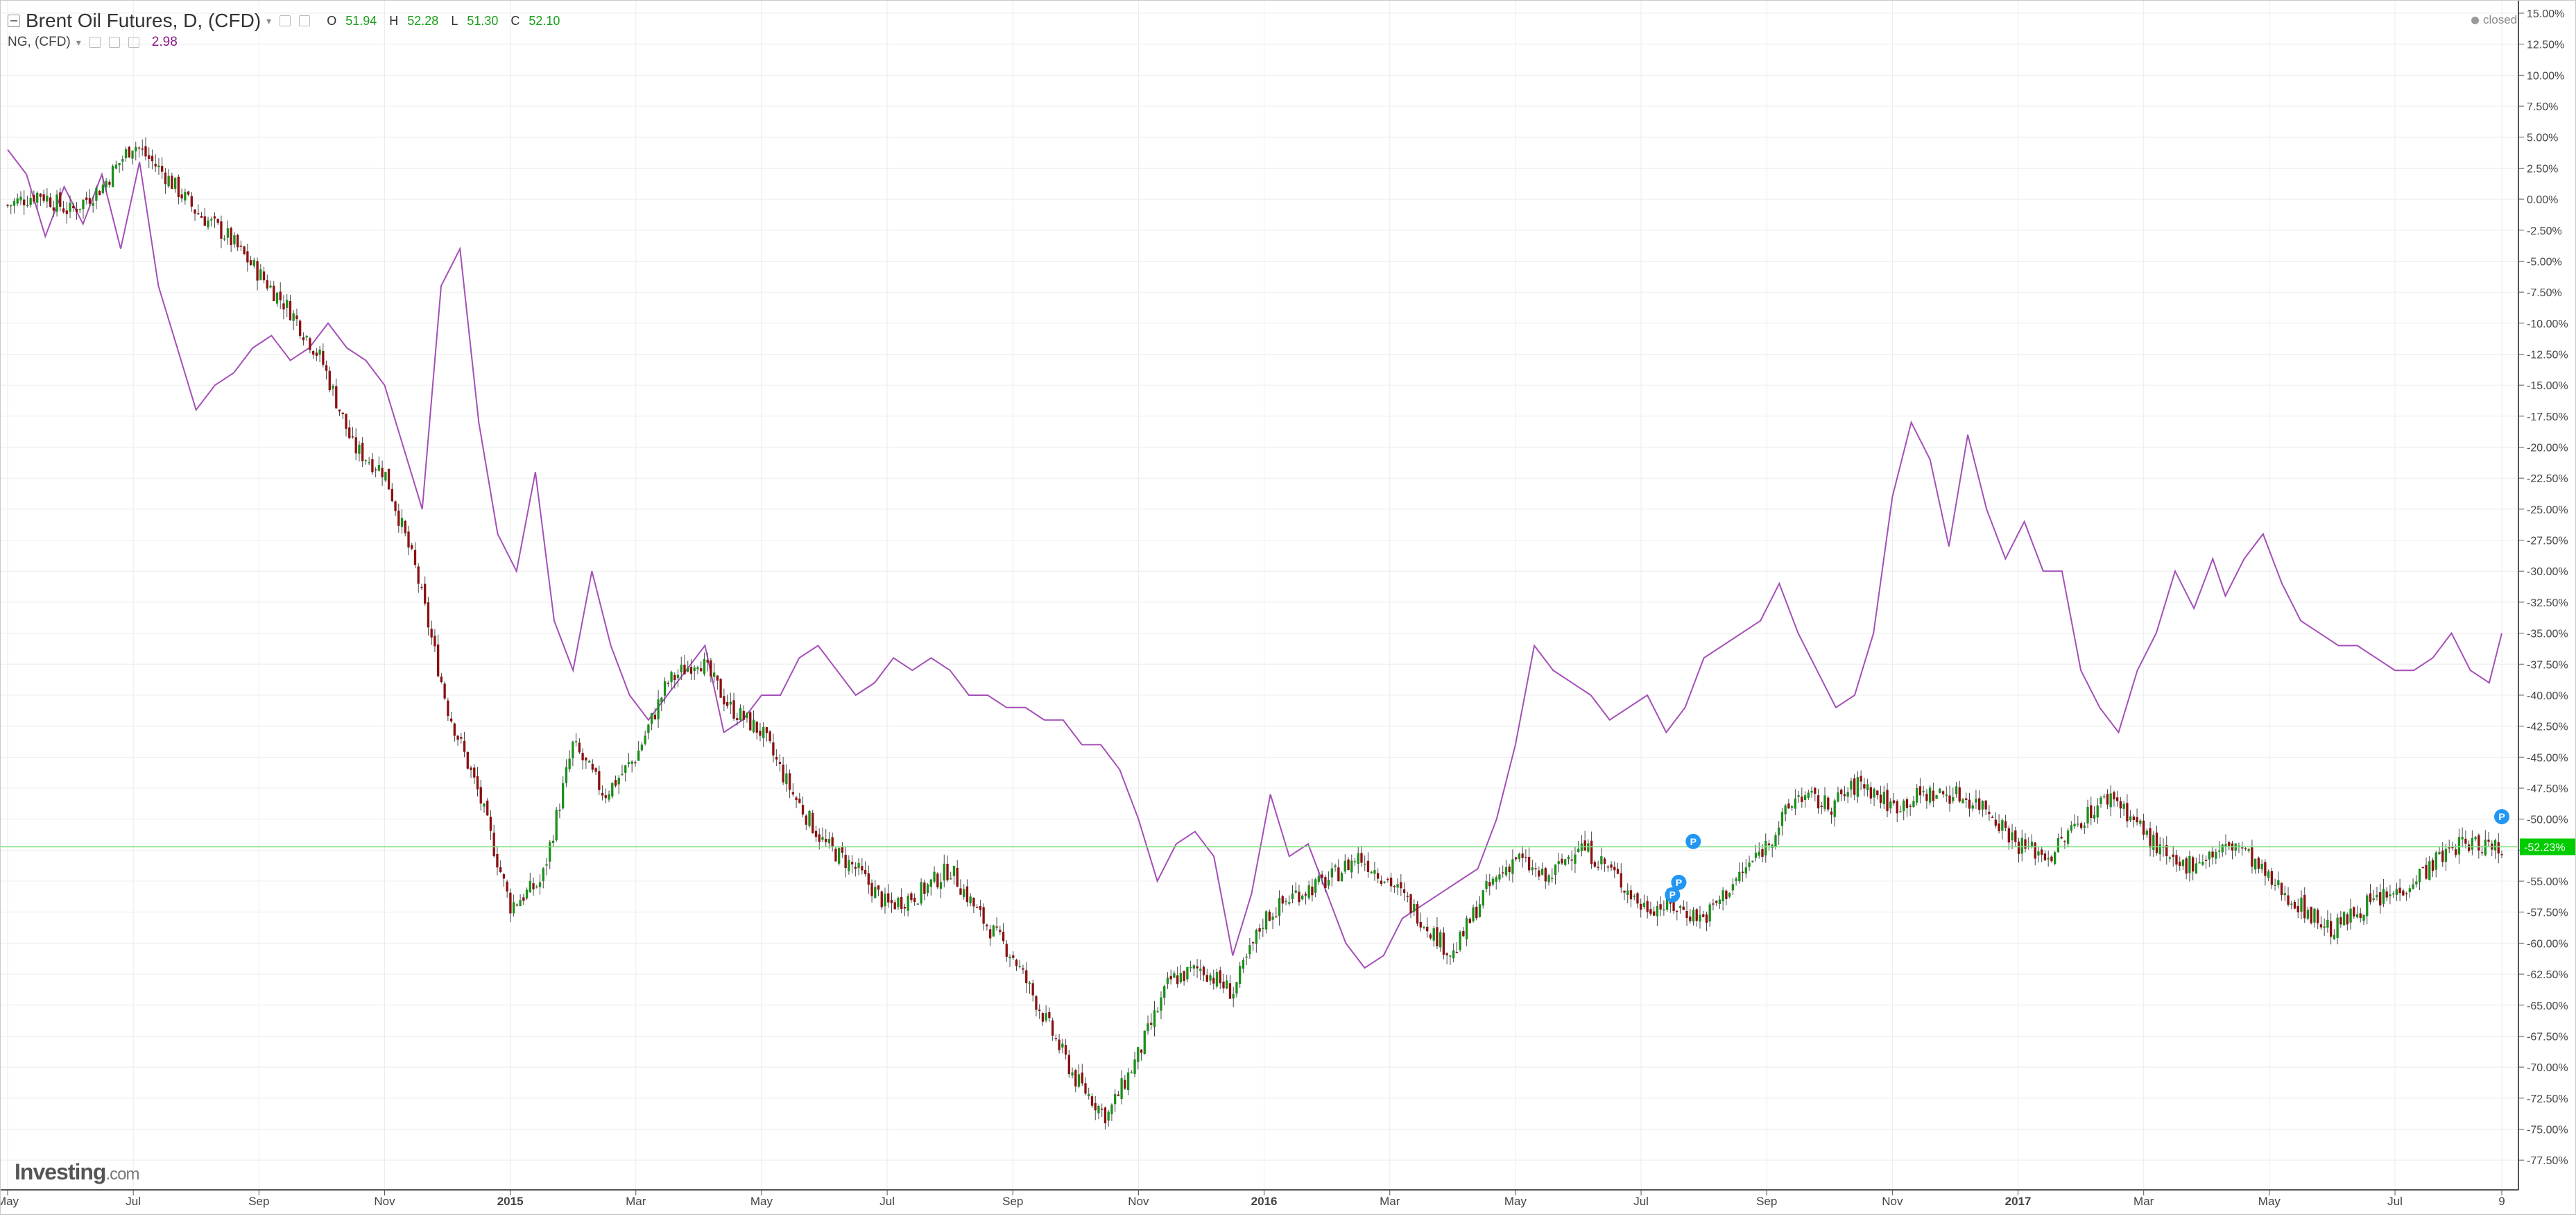 This screenshot has height=1219, width=2576. Describe the element at coordinates (2547, 789) in the screenshot. I see `y-tick-label: -47.50%` at that location.